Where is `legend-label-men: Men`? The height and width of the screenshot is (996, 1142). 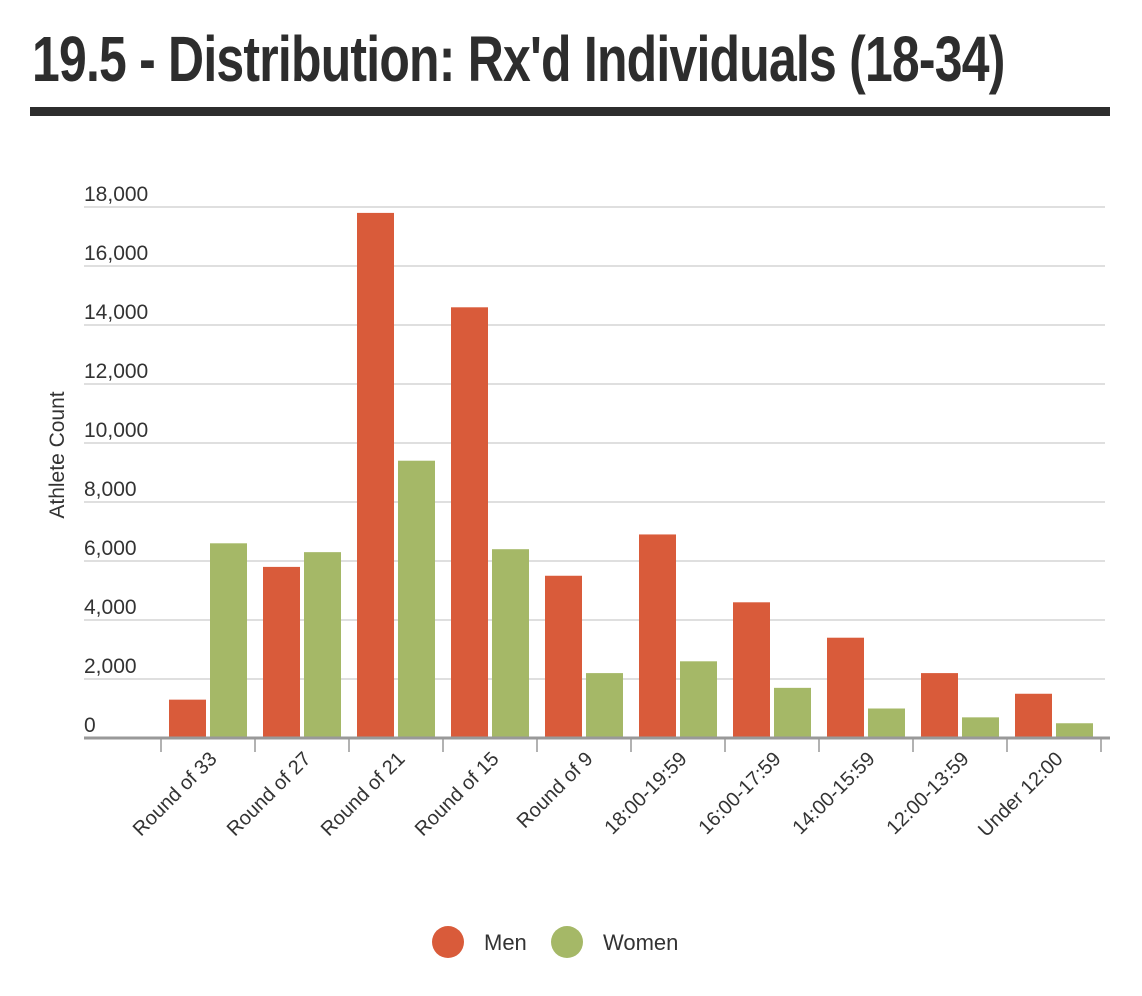 legend-label-men: Men is located at coordinates (505, 942).